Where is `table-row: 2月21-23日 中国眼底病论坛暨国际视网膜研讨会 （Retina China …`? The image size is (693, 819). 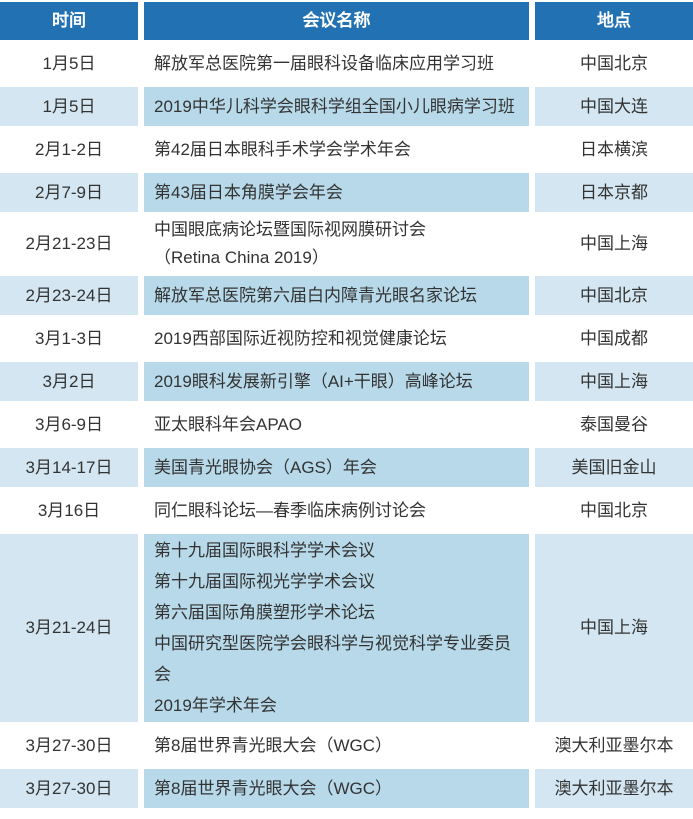
table-row: 2月21-23日 中国眼底病论坛暨国际视网膜研讨会 （Retina China … is located at coordinates (346, 244).